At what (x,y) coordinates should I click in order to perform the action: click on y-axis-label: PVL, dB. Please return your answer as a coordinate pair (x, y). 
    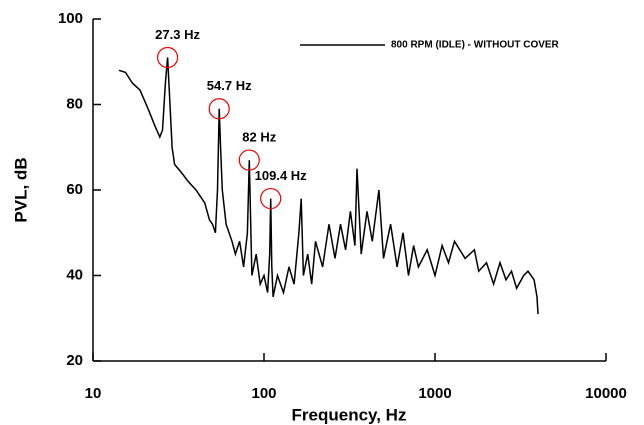
    Looking at the image, I should click on (20, 189).